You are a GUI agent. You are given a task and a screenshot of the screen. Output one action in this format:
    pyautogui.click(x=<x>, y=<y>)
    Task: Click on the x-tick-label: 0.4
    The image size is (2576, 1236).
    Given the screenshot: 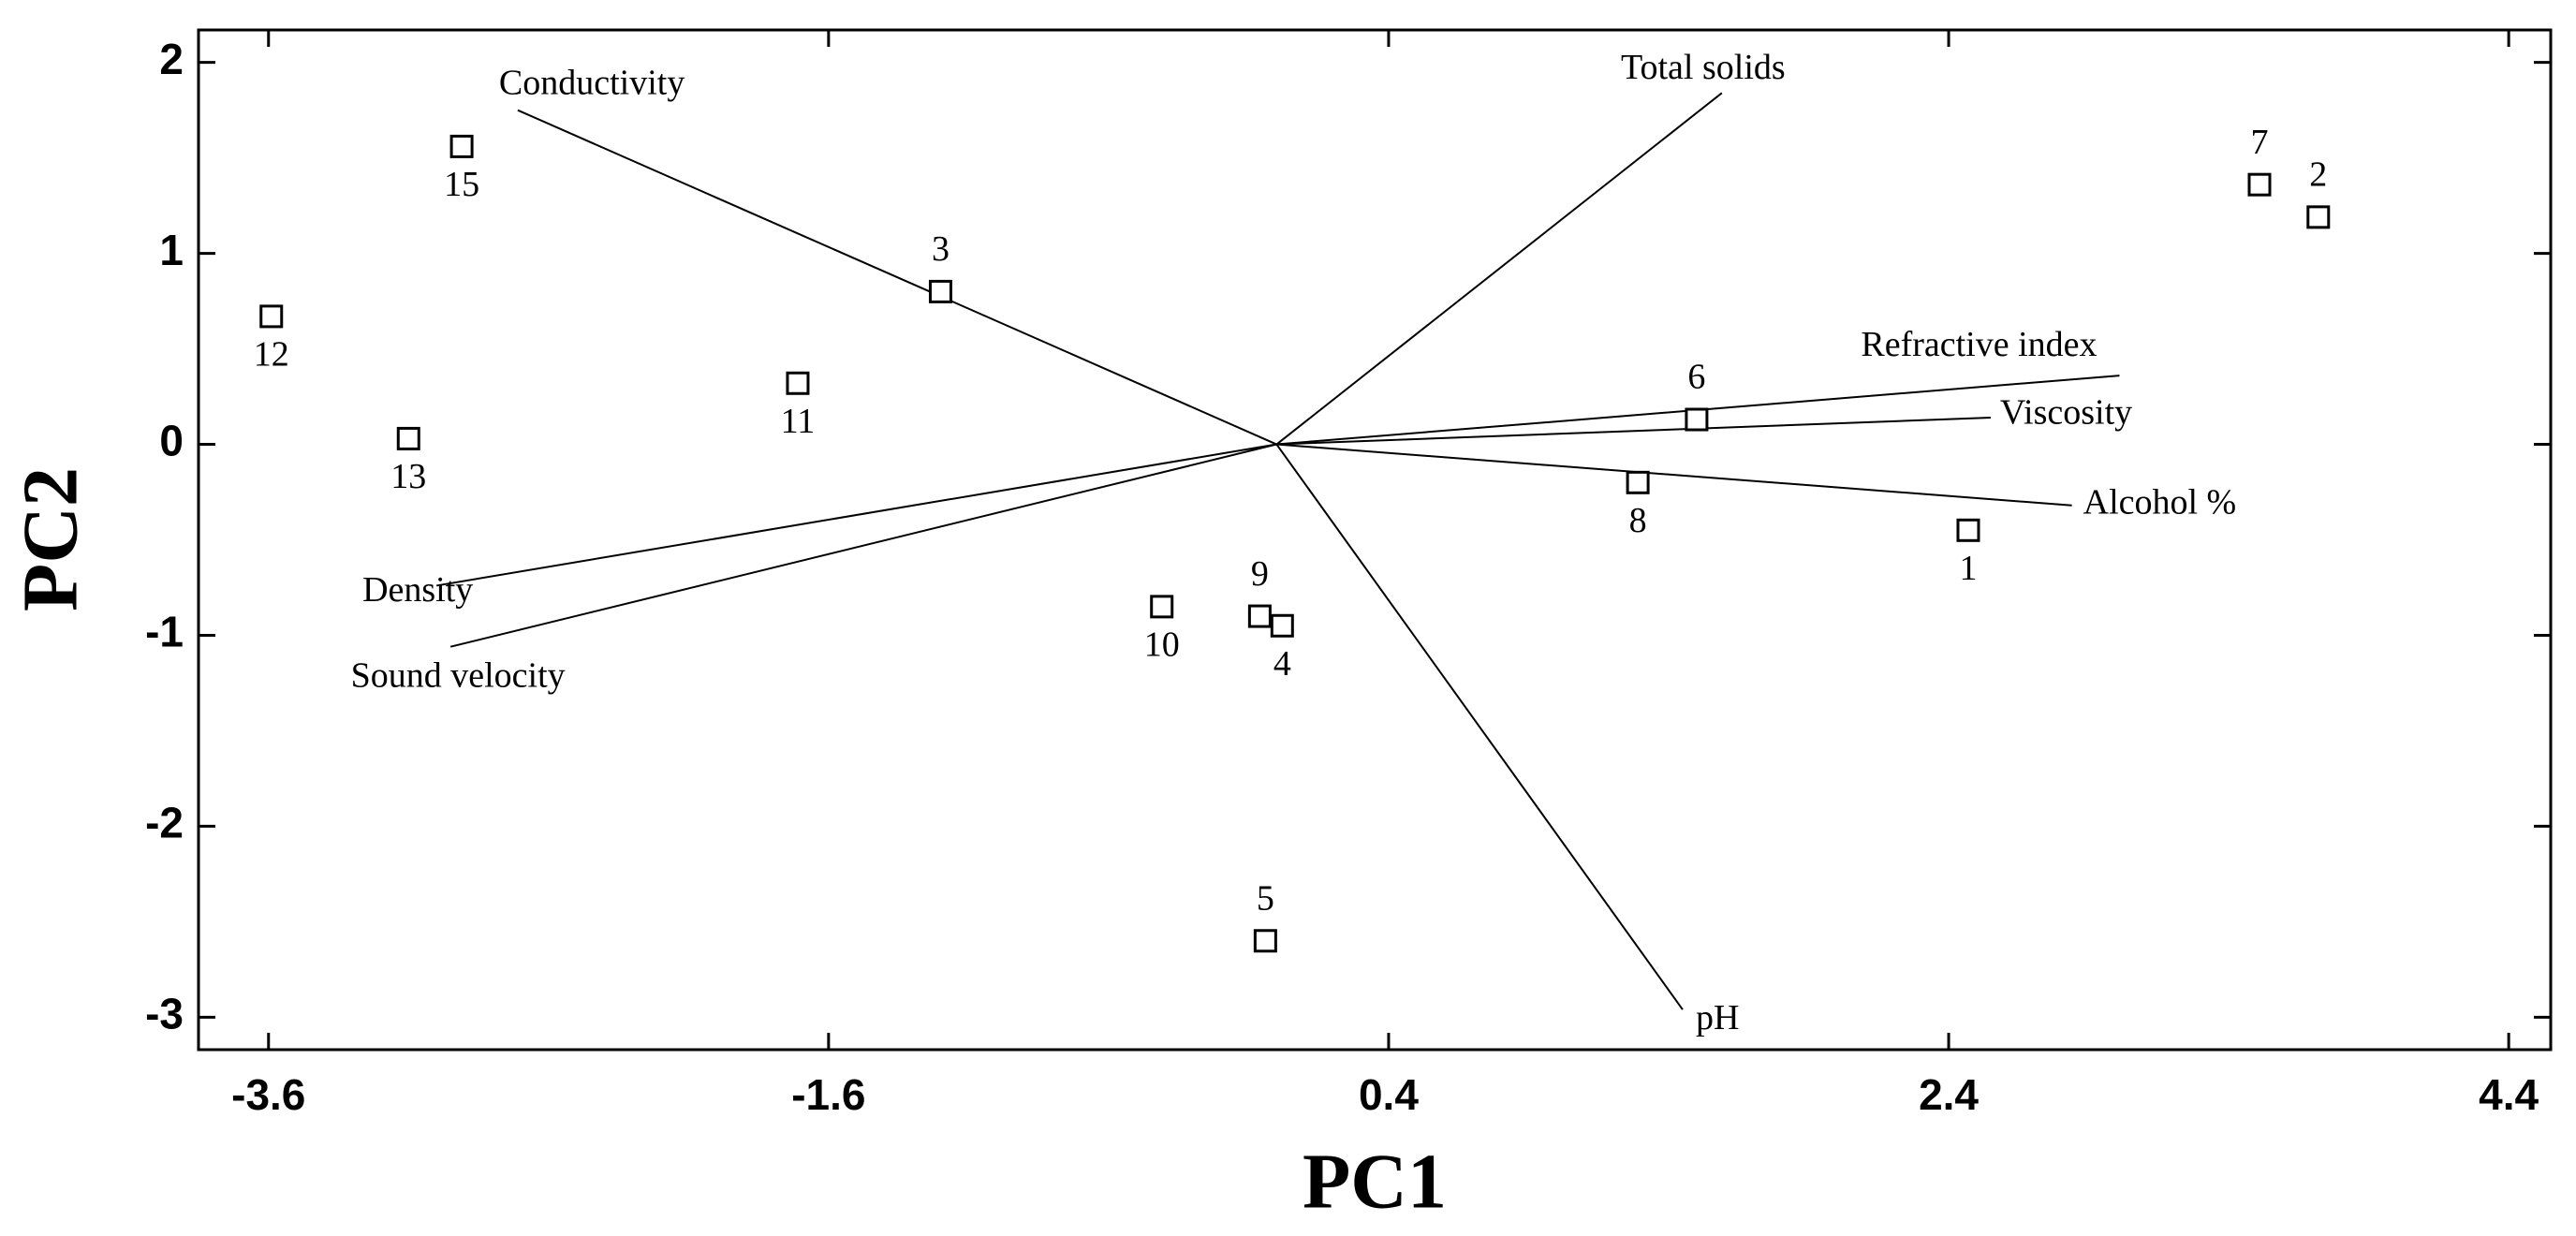 What is the action you would take?
    pyautogui.click(x=1389, y=1094)
    